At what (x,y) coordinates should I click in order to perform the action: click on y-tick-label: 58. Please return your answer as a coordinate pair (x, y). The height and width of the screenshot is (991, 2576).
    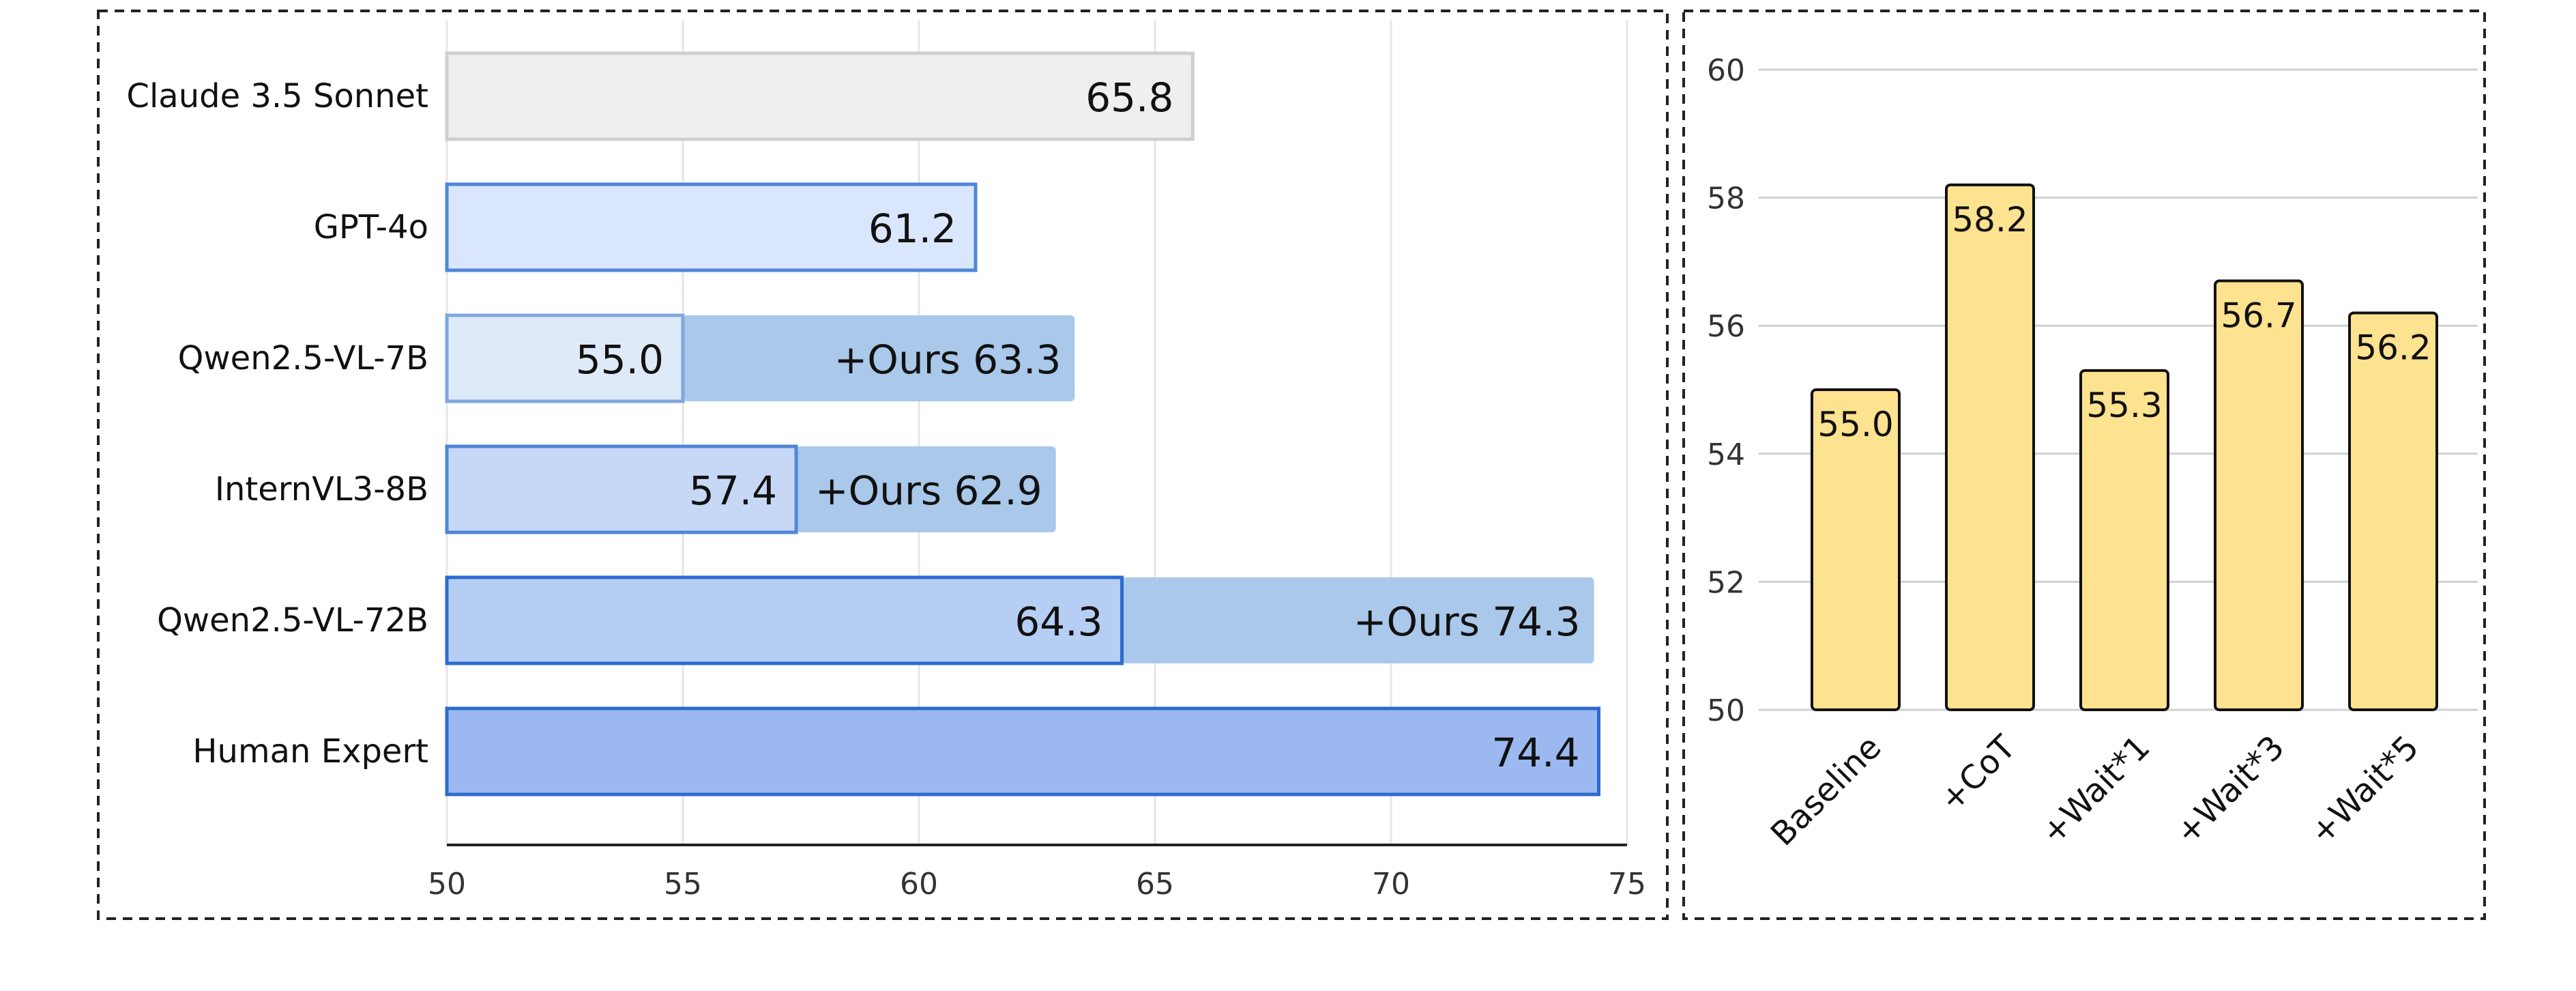
    Looking at the image, I should click on (1726, 199).